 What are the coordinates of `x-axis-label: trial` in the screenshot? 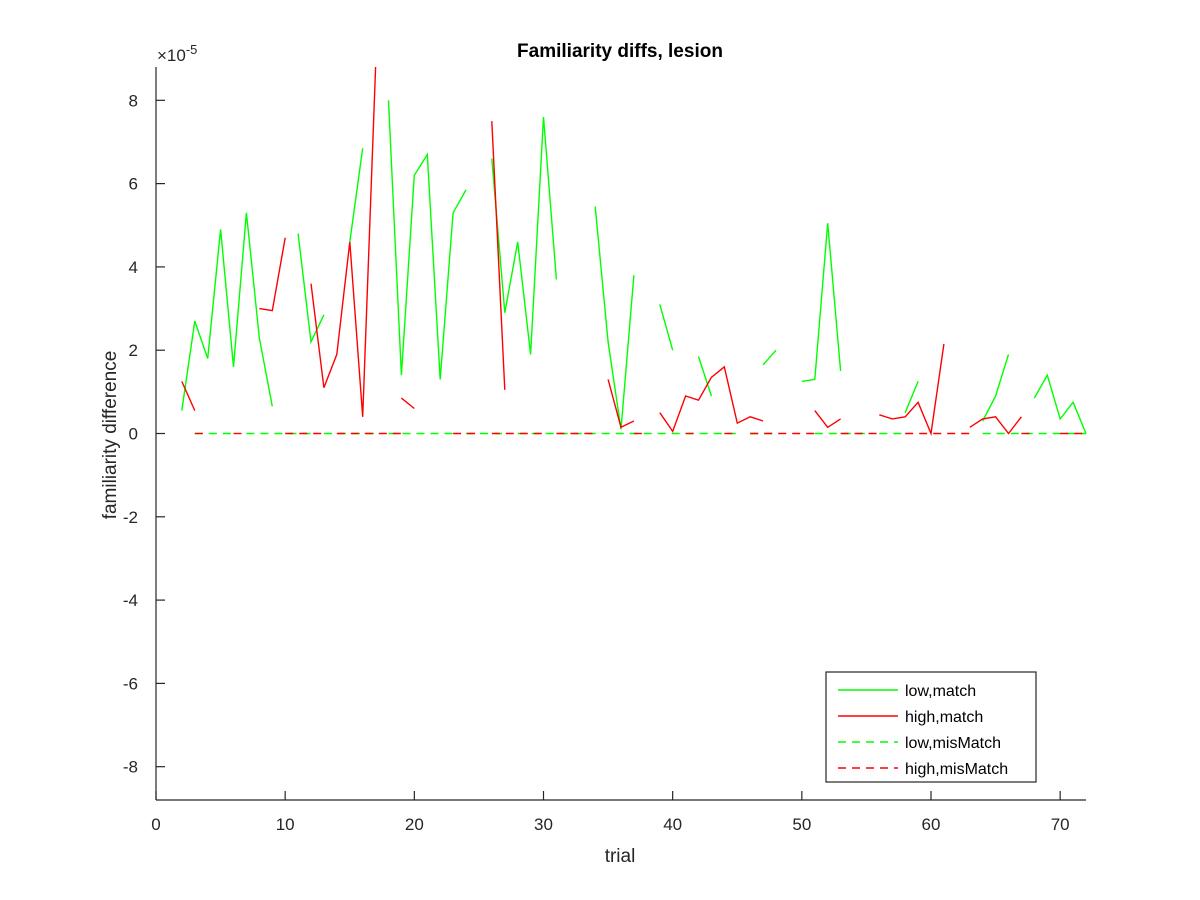 It's located at (620, 856).